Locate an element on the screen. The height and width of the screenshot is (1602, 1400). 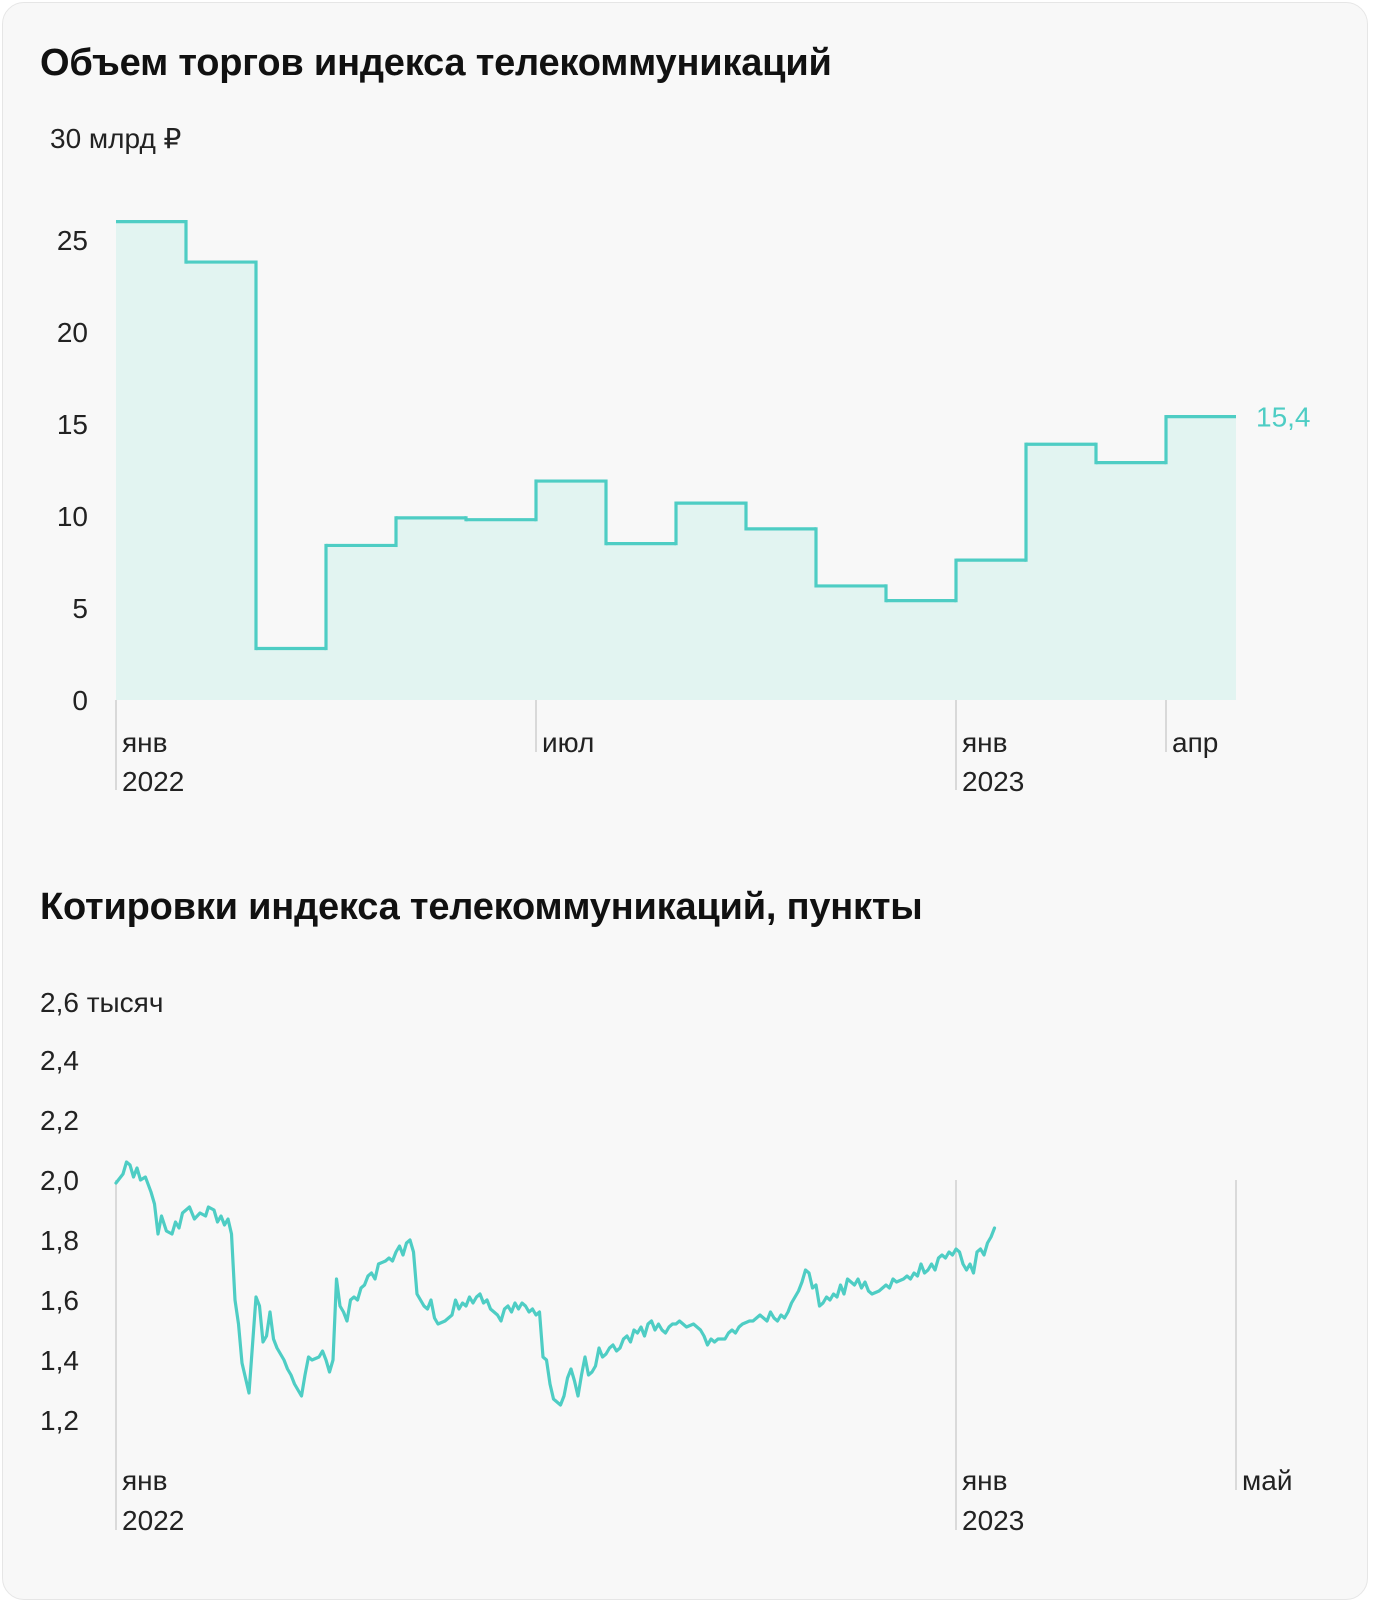
end-value-label: 15,4 is located at coordinates (1283, 417).